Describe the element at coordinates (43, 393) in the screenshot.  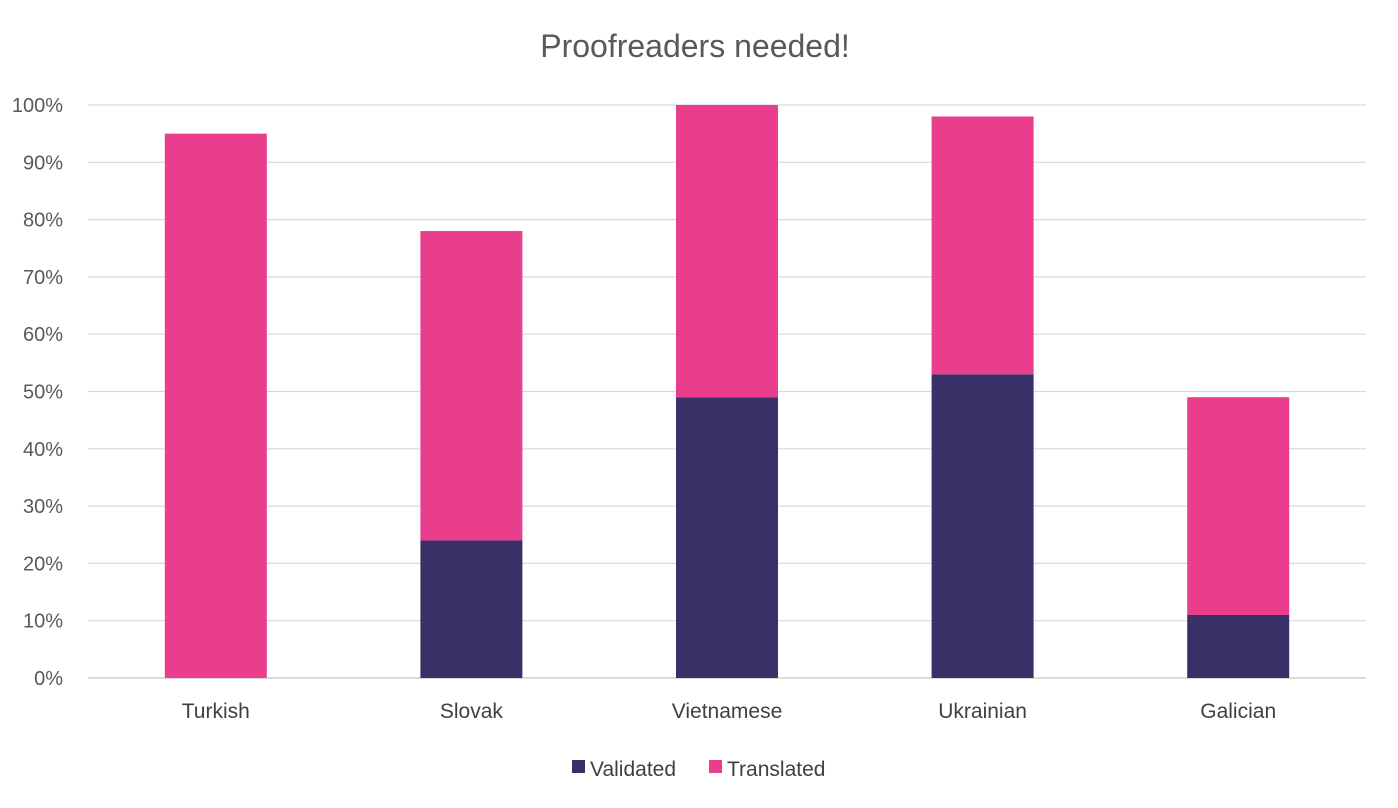
I see `y-tick-label: 50%` at that location.